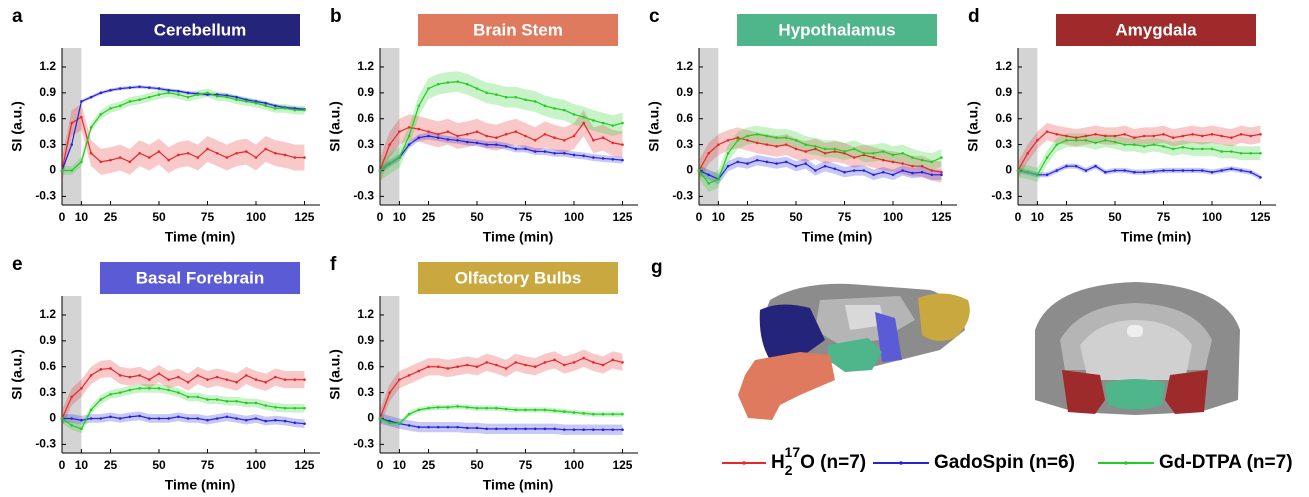  Describe the element at coordinates (1186, 392) in the screenshot. I see `amygdala-region` at that location.